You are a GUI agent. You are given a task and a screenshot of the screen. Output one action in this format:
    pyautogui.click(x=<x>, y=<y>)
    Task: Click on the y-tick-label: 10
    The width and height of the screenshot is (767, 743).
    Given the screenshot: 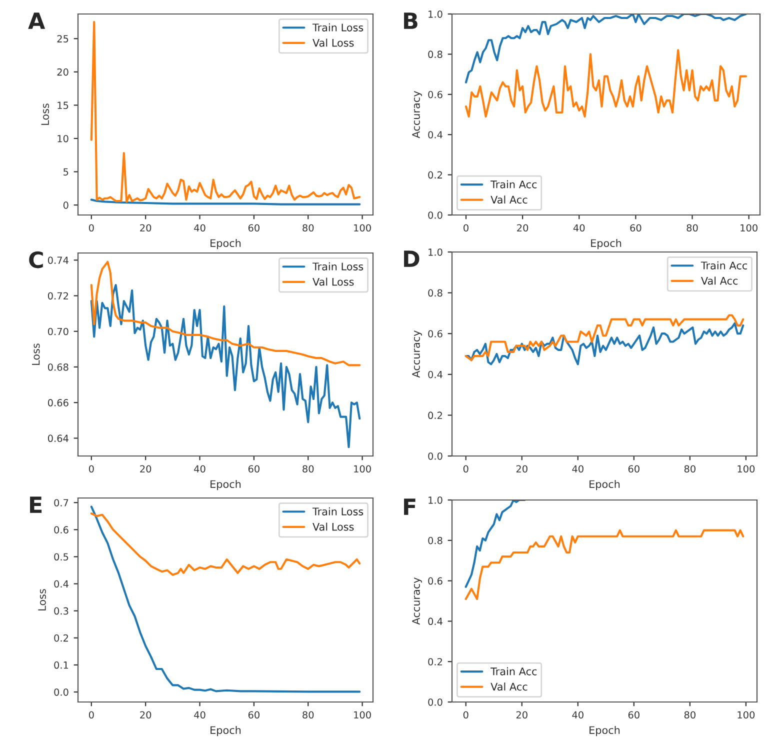 What is the action you would take?
    pyautogui.click(x=63, y=138)
    